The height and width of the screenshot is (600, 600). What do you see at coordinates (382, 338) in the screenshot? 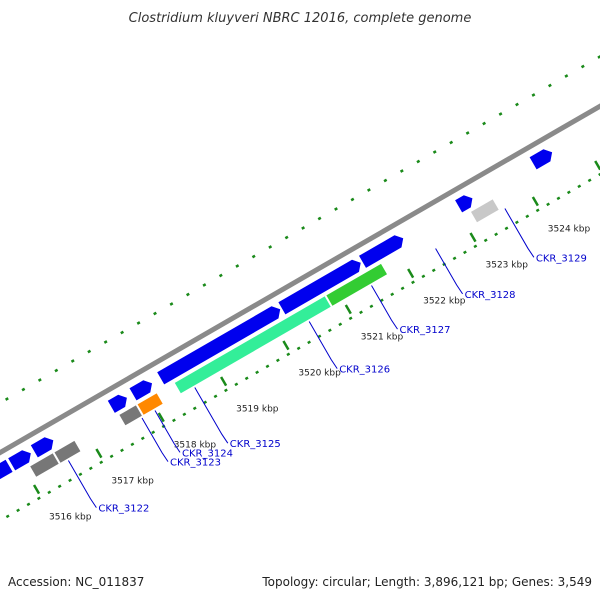
I see `tick-label: 3521 kbp` at bounding box center [382, 338].